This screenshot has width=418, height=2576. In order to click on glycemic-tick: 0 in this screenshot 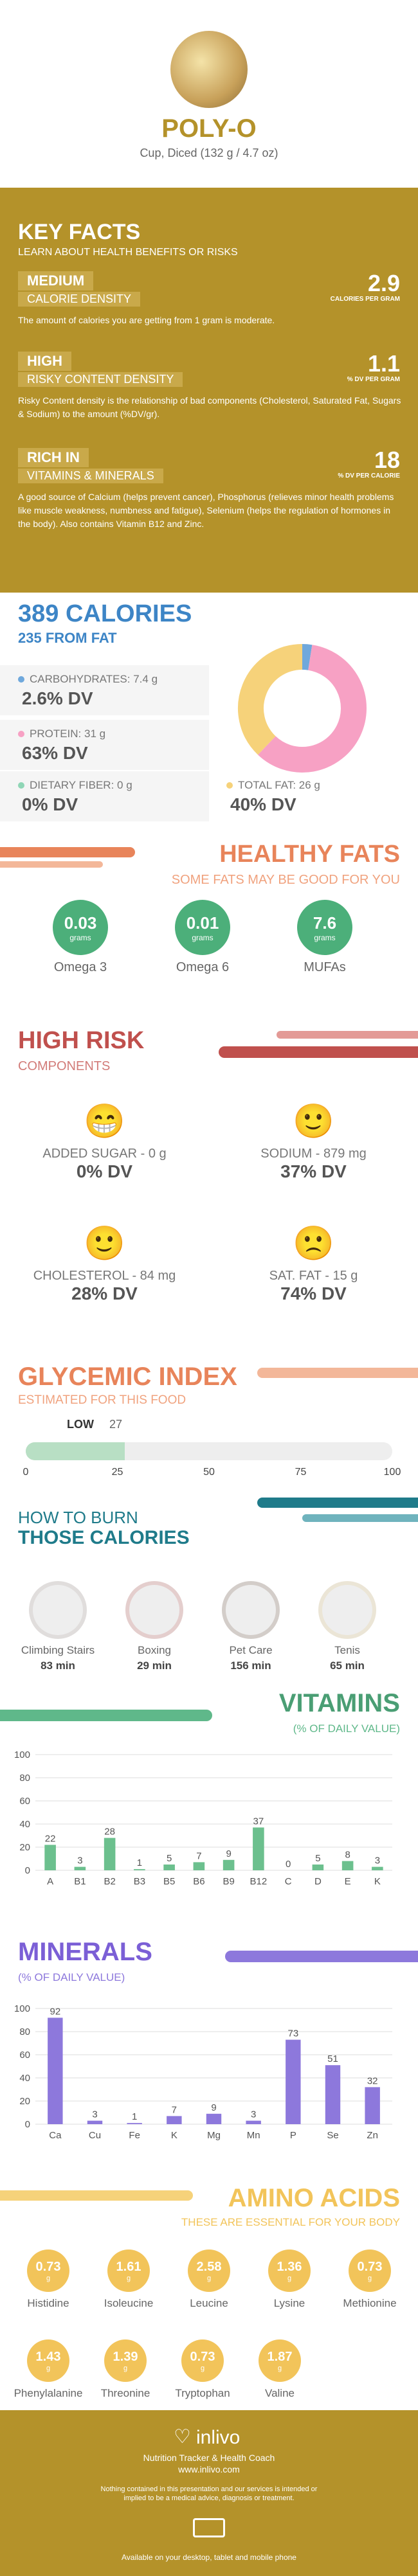, I will do `click(26, 1472)`.